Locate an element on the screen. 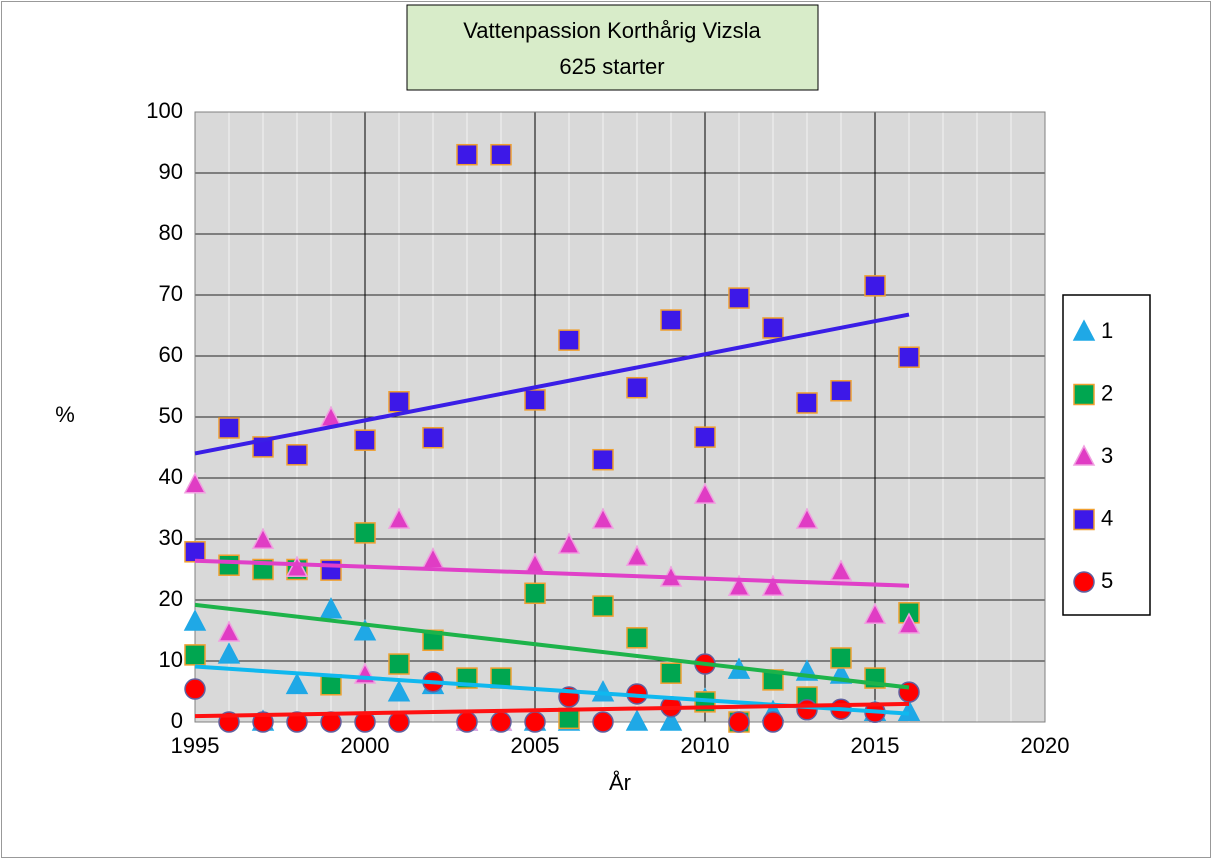  x-tick-label: 2005 is located at coordinates (535, 745).